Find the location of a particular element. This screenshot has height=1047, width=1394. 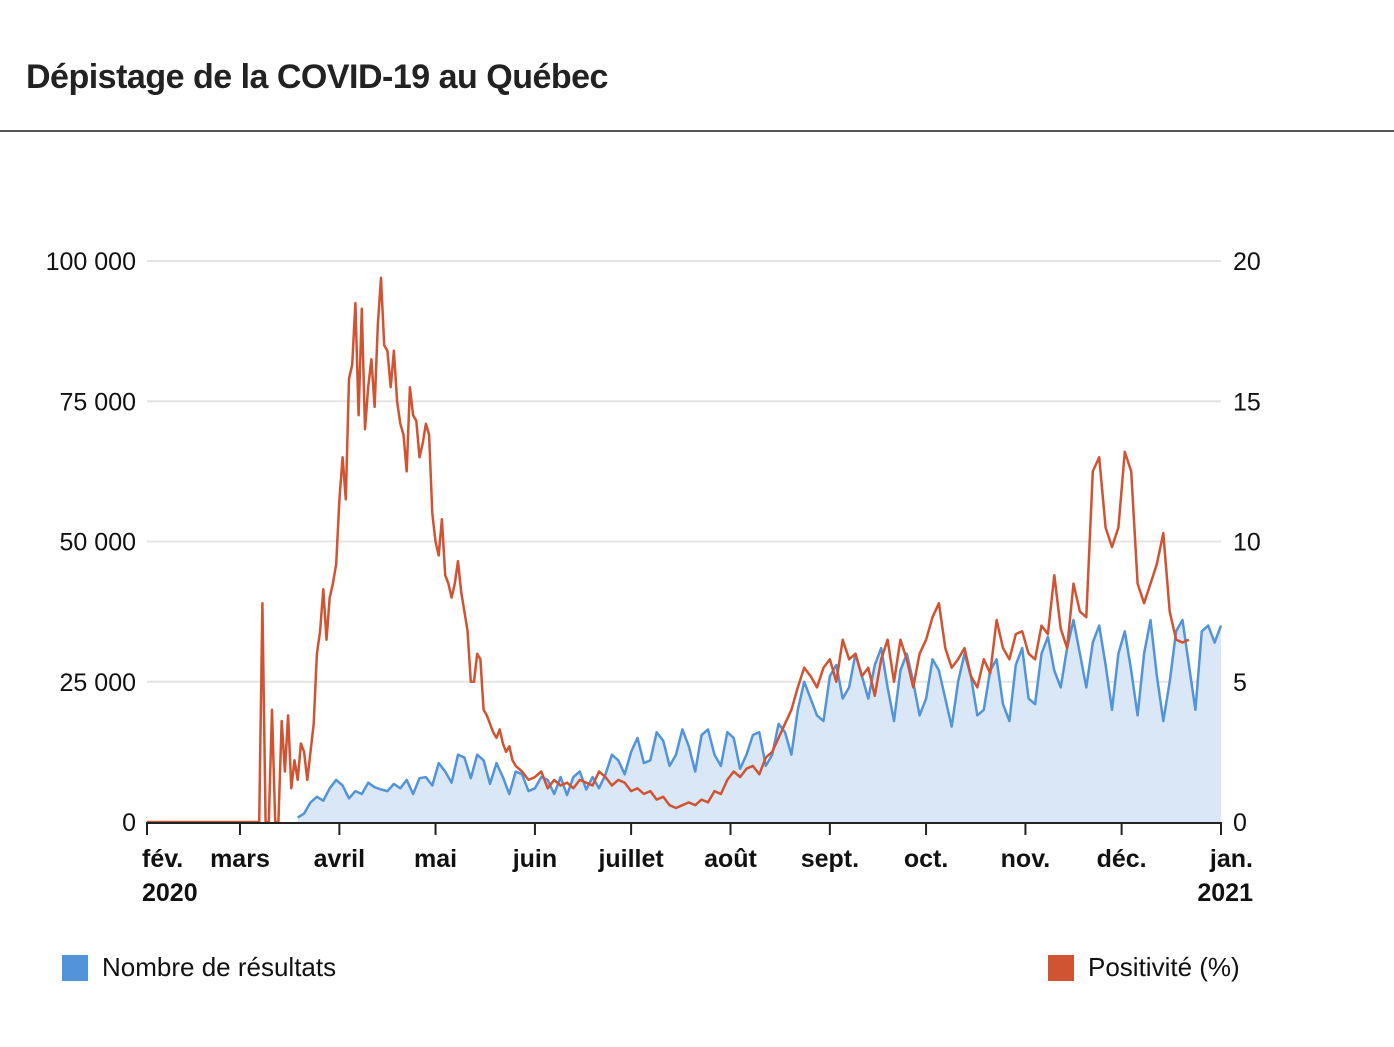

x-tick-label: déc. is located at coordinates (1122, 859).